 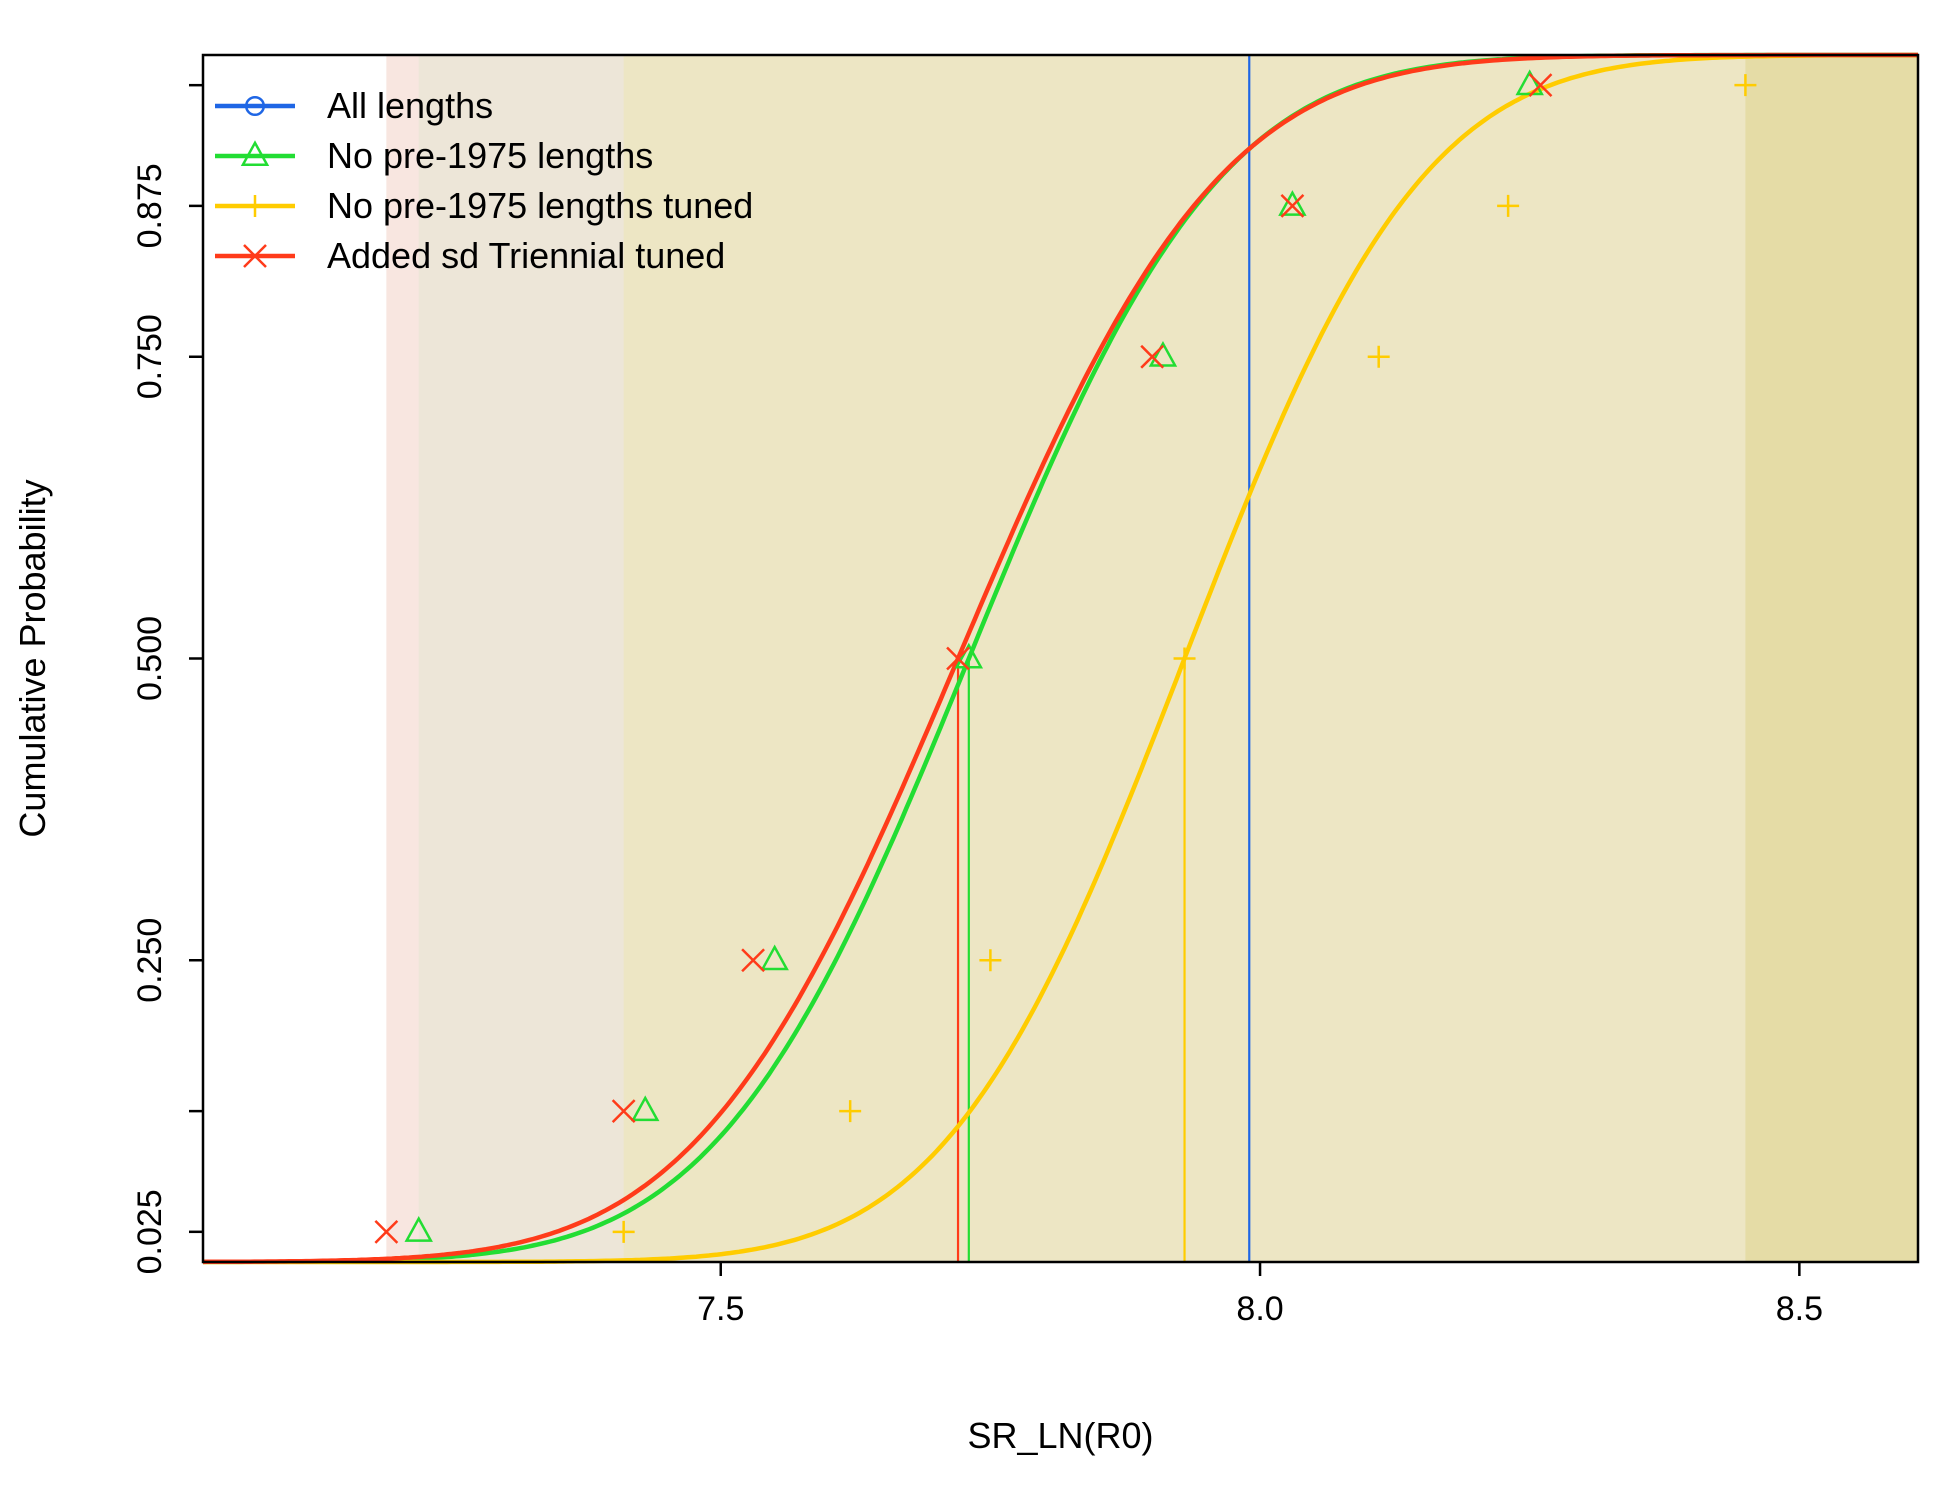 What do you see at coordinates (150, 356) in the screenshot?
I see `y-tick-label-4: 0.750` at bounding box center [150, 356].